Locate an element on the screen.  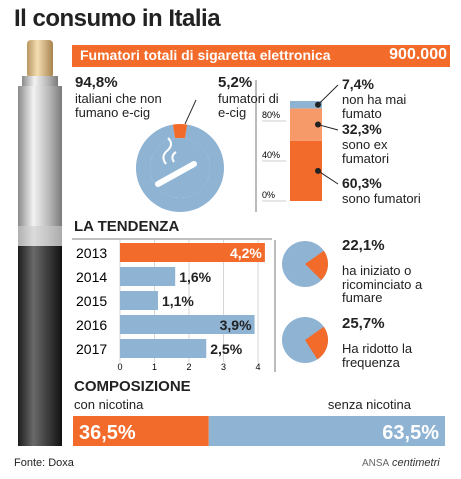
donut-value-label: 5,2% is located at coordinates (235, 82).